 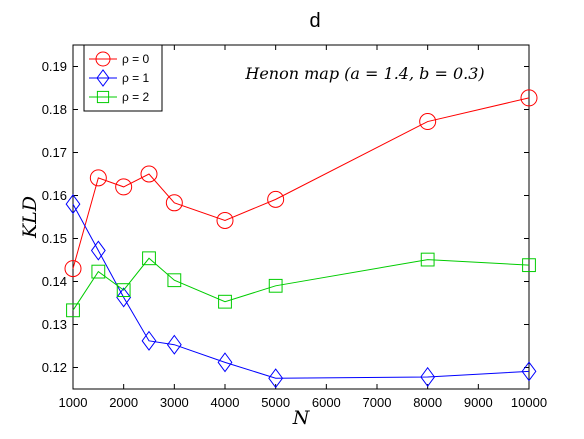 What do you see at coordinates (136, 97) in the screenshot?
I see `legend-label: ρ = 2` at bounding box center [136, 97].